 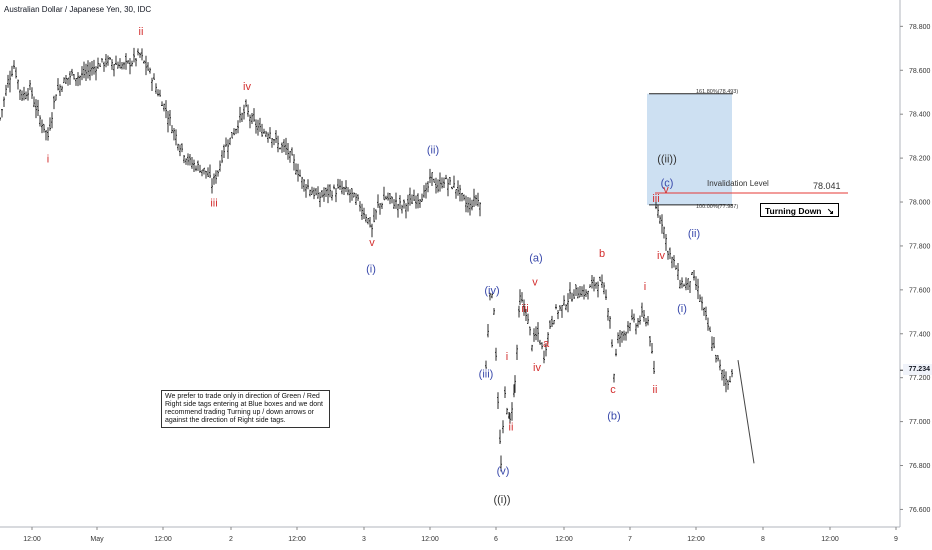 I want to click on x-tick-label: May, so click(x=97, y=539).